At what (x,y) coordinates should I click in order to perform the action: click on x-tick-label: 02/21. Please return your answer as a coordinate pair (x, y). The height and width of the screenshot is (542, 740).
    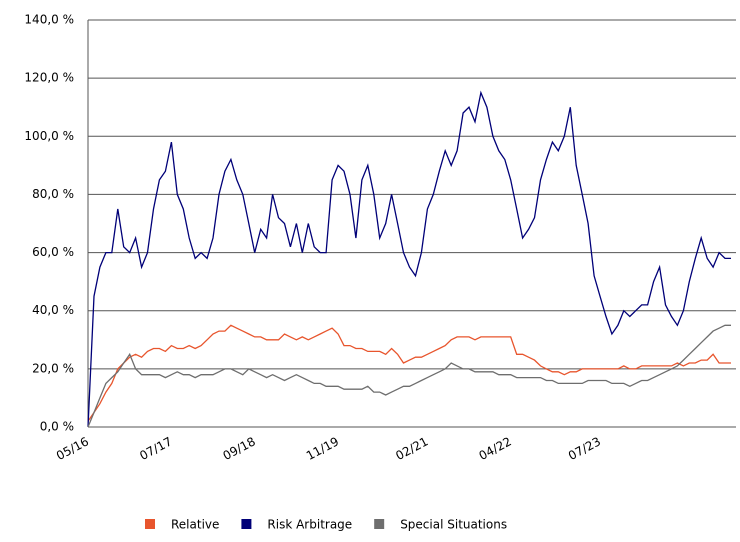
    Looking at the image, I should click on (411, 448).